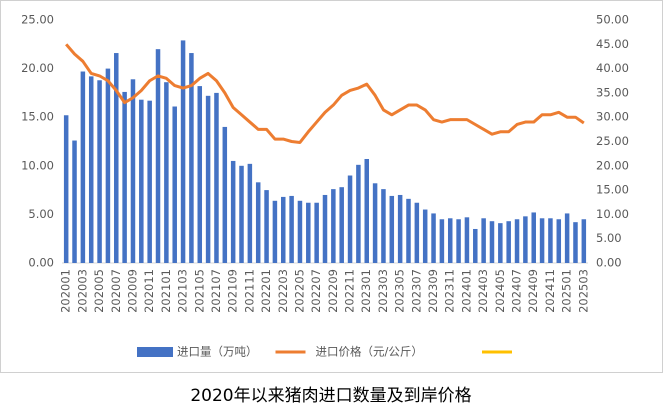 The image size is (663, 412). Describe the element at coordinates (612, 20) in the screenshot. I see `y2-tick-label: 50.00` at that location.